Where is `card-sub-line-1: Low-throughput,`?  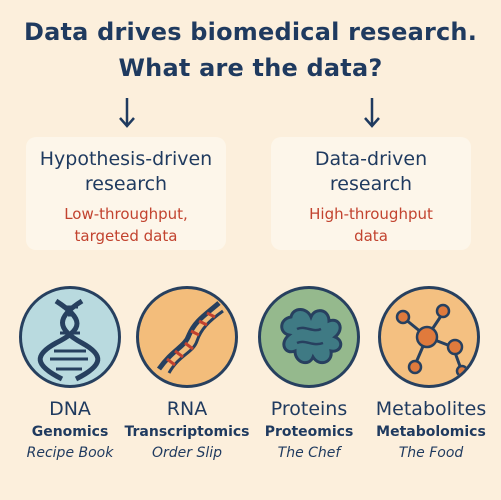 card-sub-line-1: Low-throughput, is located at coordinates (126, 214).